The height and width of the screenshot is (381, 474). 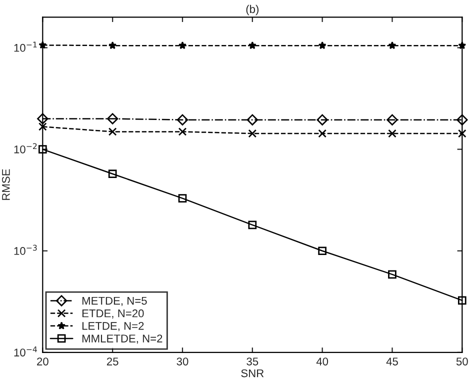 What do you see at coordinates (42, 362) in the screenshot?
I see `x-tick-label: 20` at bounding box center [42, 362].